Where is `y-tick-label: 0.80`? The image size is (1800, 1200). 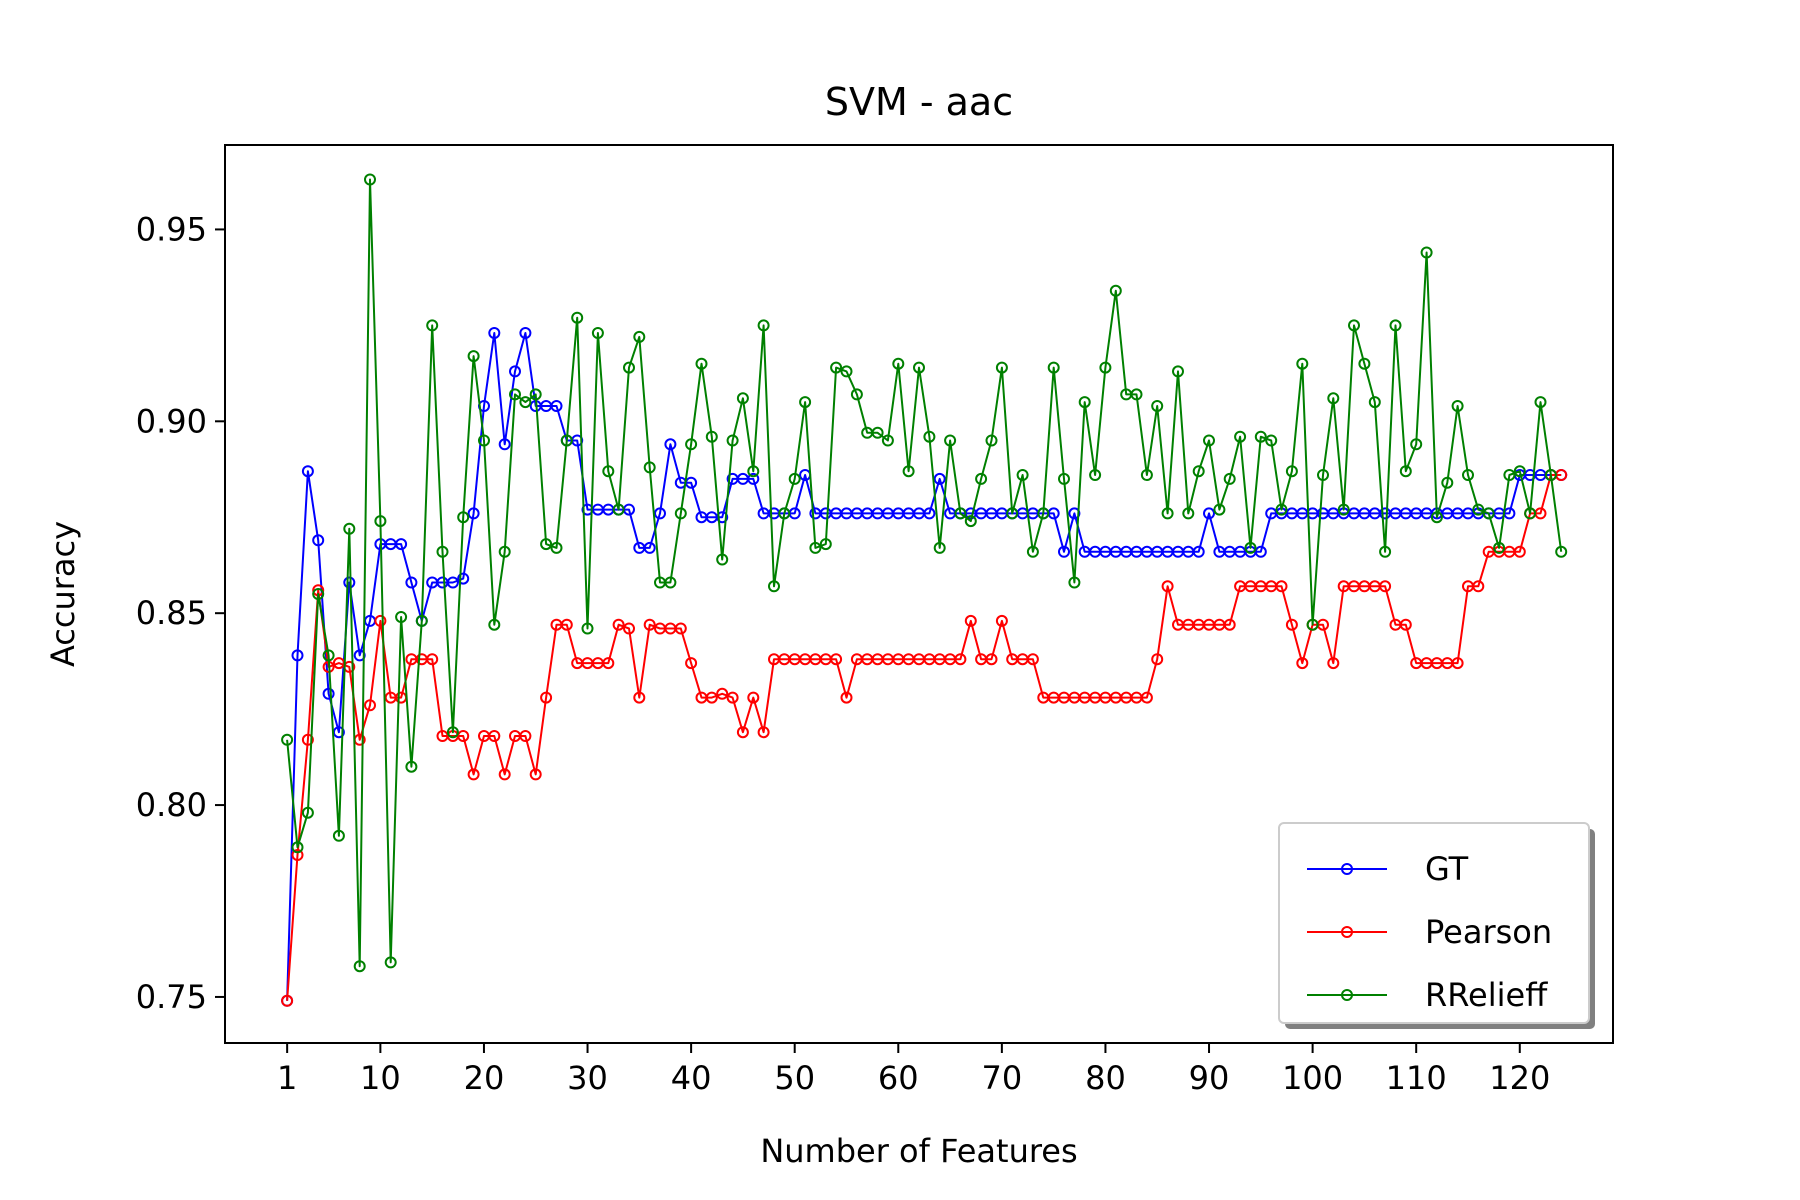 y-tick-label: 0.80 is located at coordinates (171, 805).